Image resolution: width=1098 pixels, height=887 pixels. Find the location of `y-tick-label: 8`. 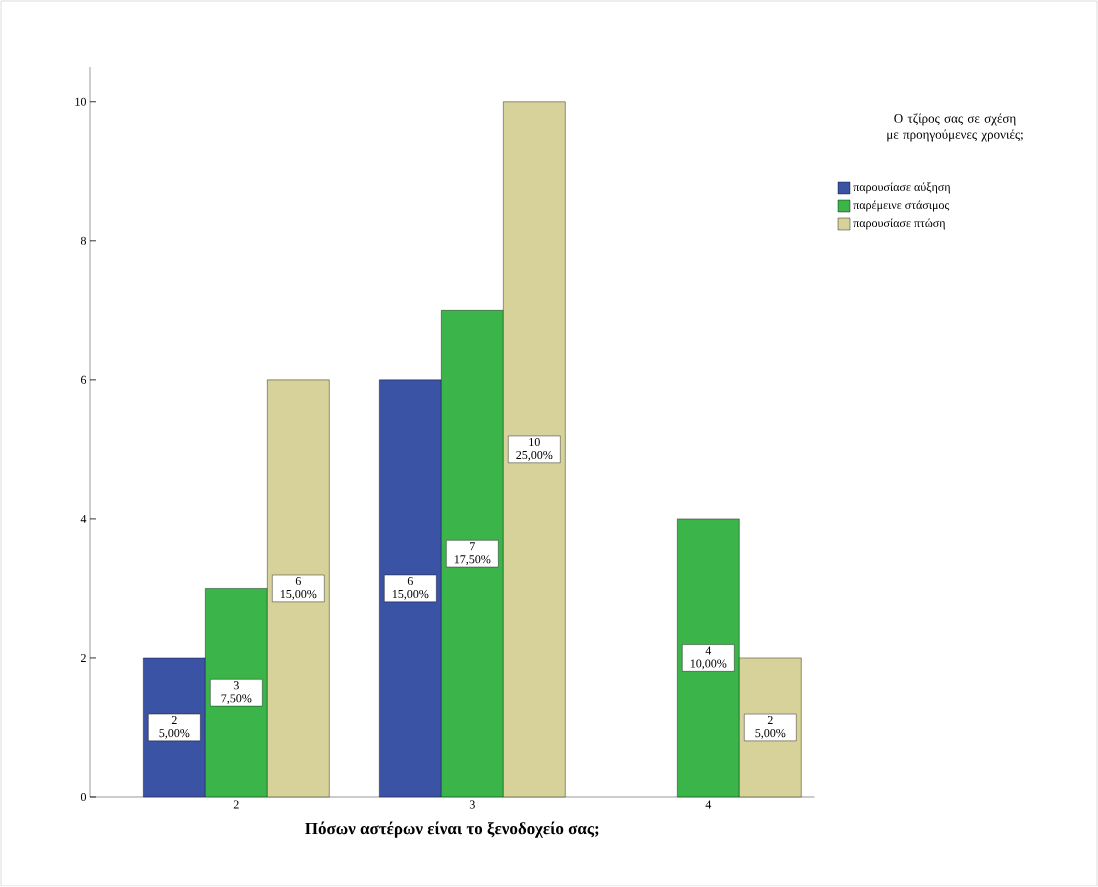

y-tick-label: 8 is located at coordinates (83, 240).